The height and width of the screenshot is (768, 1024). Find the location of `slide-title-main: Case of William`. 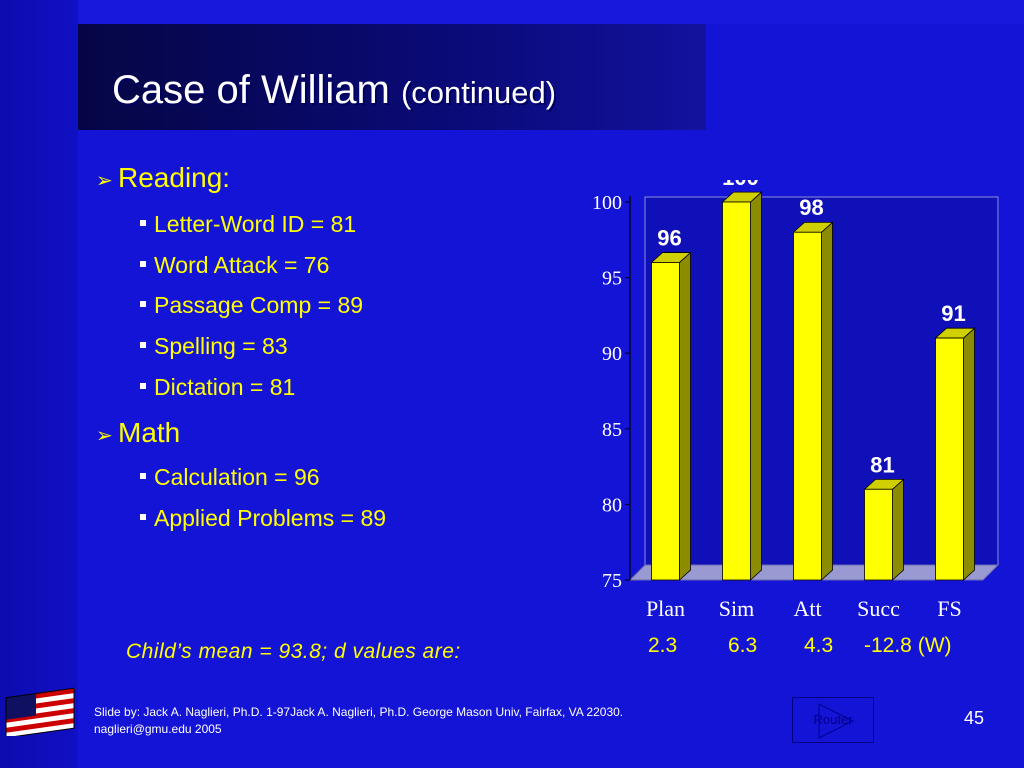

slide-title-main: Case of William is located at coordinates (251, 90).